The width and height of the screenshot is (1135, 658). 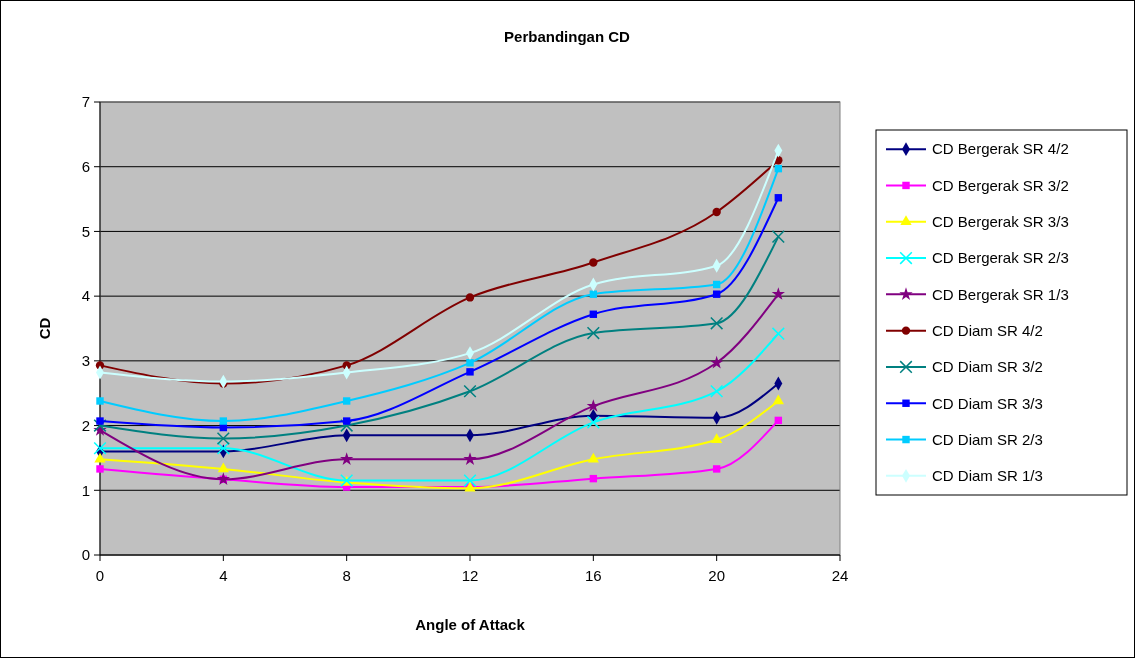 I want to click on y-tick-label: 0, so click(x=85, y=555).